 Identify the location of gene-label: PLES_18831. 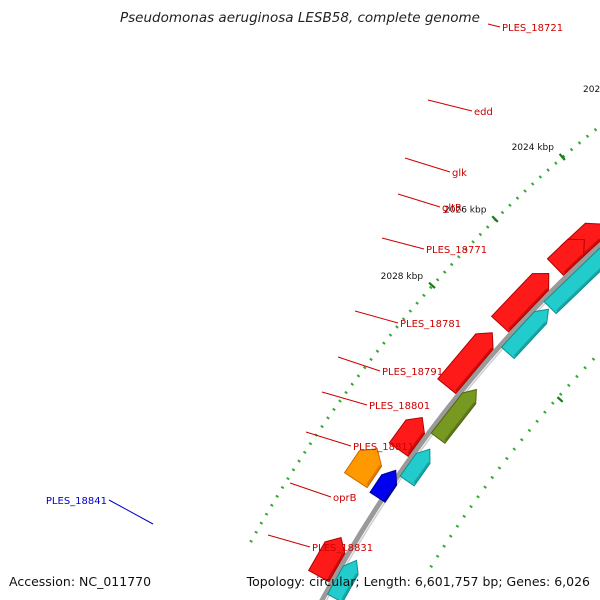
(342, 548).